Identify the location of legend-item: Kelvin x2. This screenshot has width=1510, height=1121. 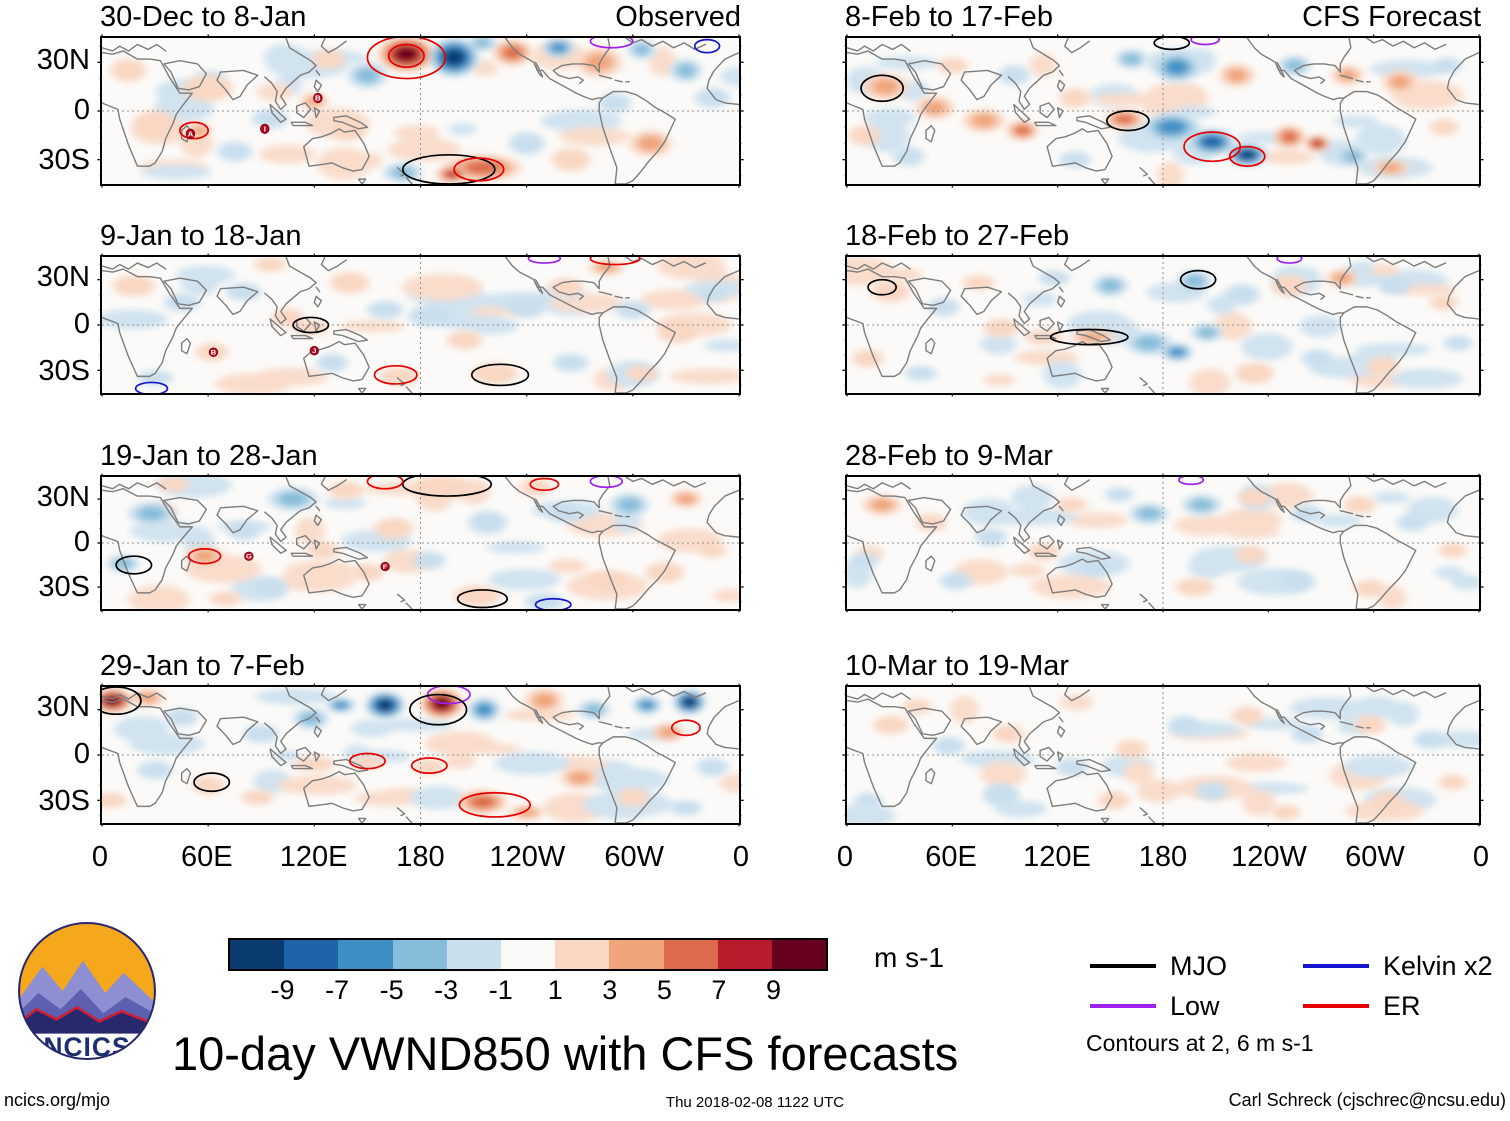
(1398, 966).